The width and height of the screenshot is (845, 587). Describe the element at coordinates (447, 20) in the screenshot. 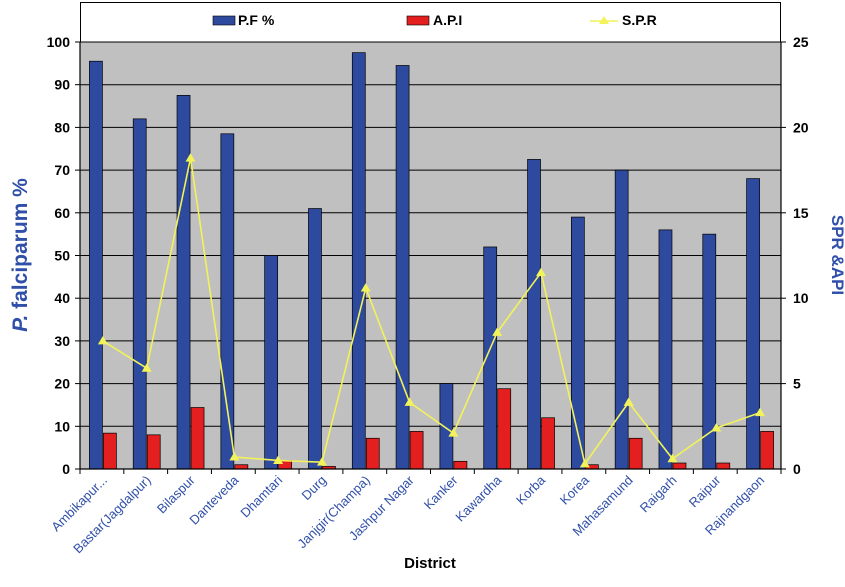

I see `legend-label-api: A.P.I` at that location.